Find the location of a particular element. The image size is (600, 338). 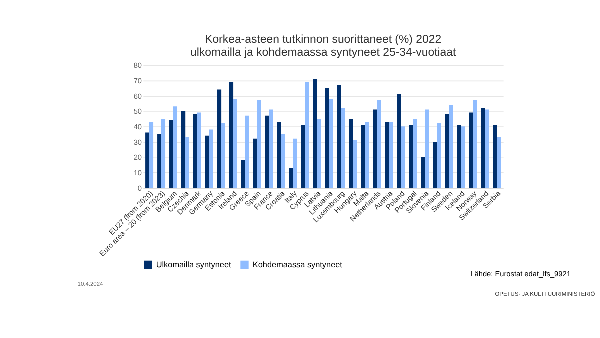

y-tick-label: 30 is located at coordinates (138, 142).